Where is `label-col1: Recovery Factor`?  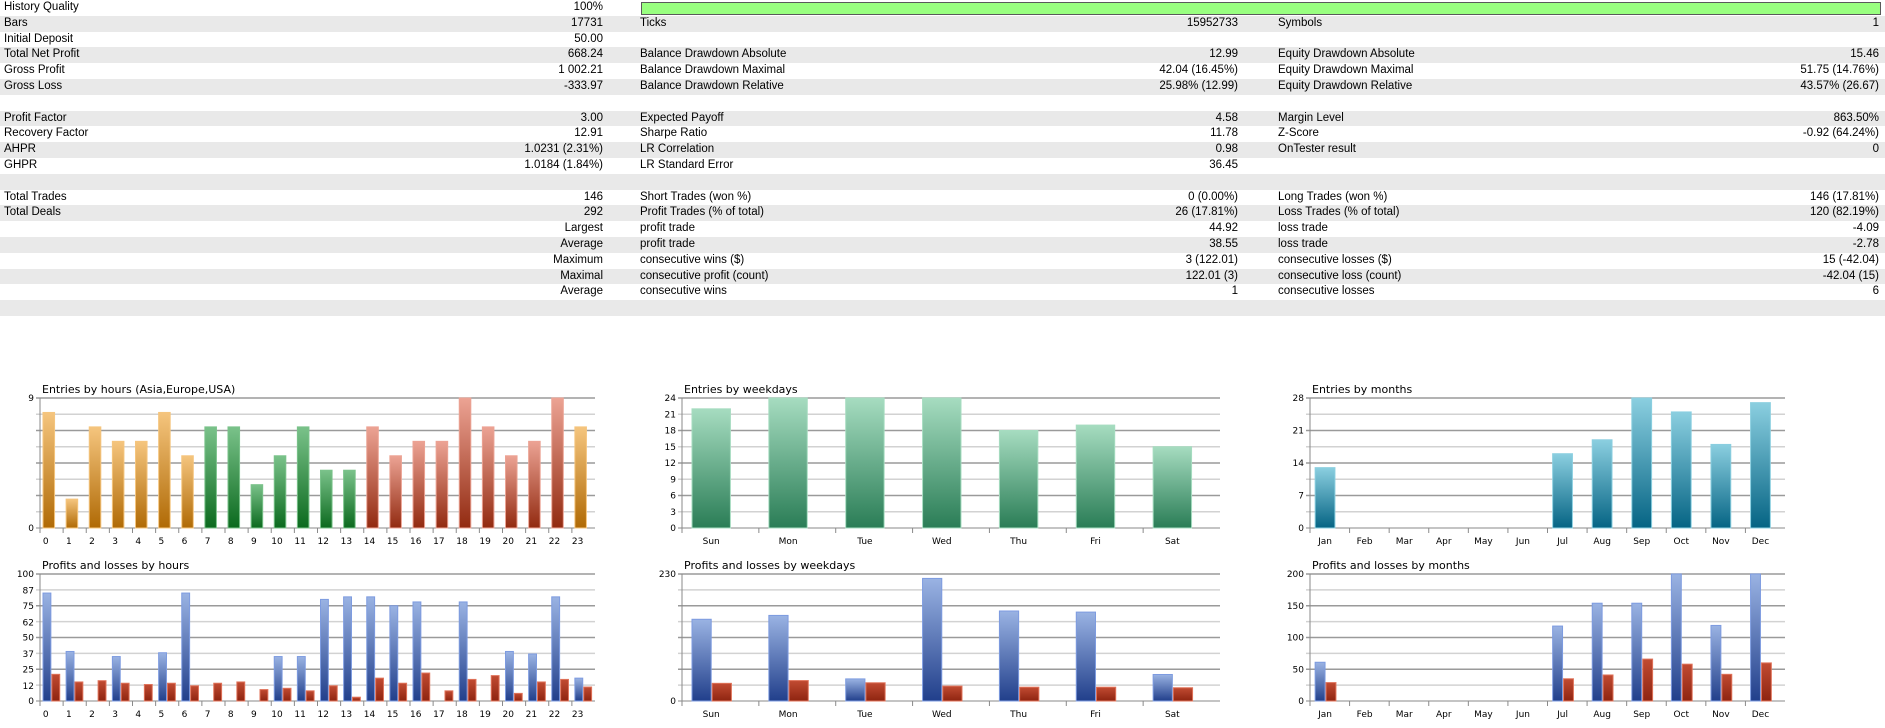
label-col1: Recovery Factor is located at coordinates (46, 133).